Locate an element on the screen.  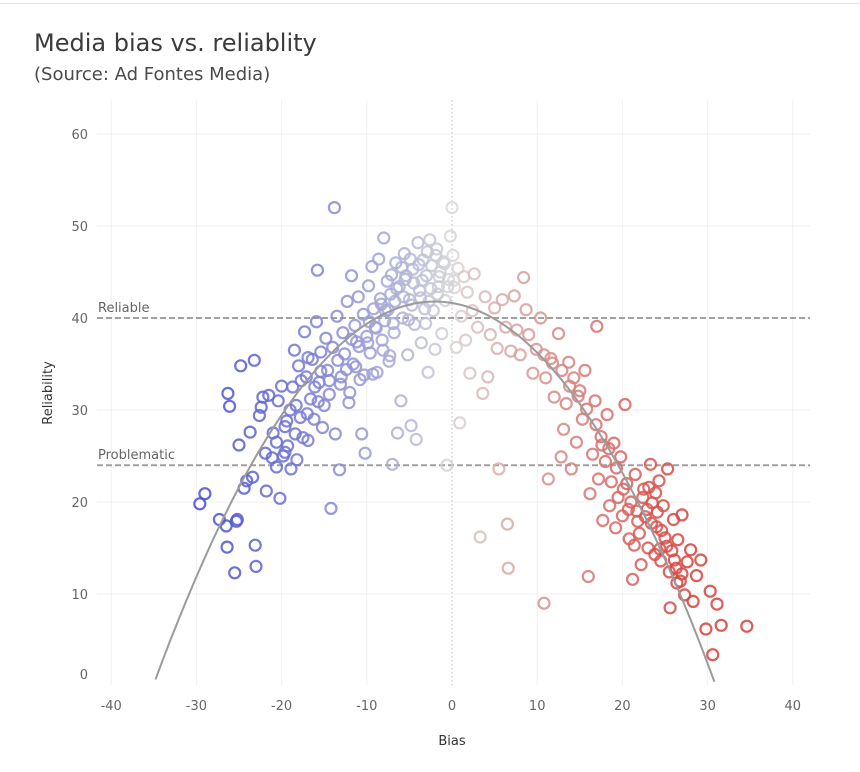
y-tick-label: 50 is located at coordinates (79, 227).